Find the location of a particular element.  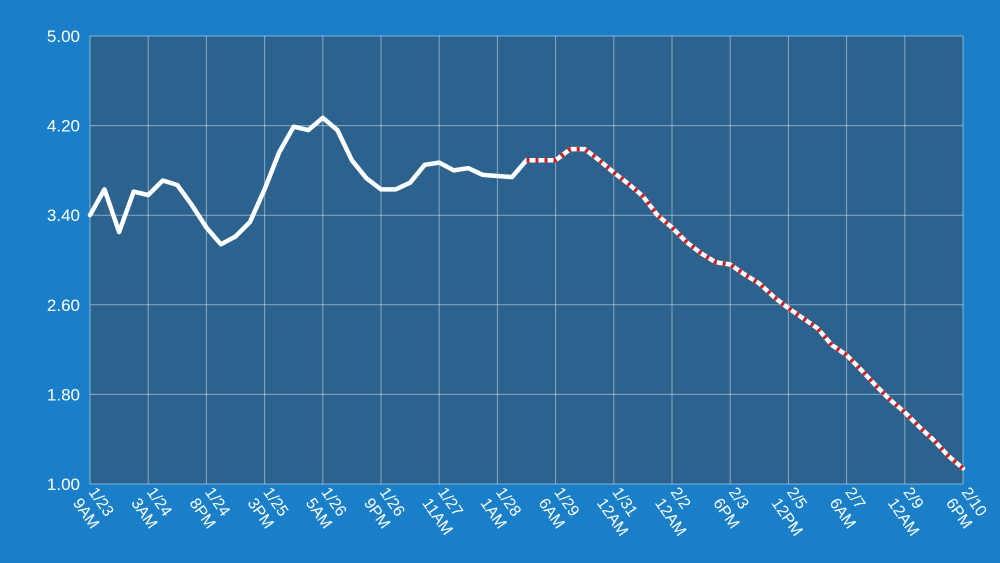

y-tick-label: 4.20 is located at coordinates (63, 126).